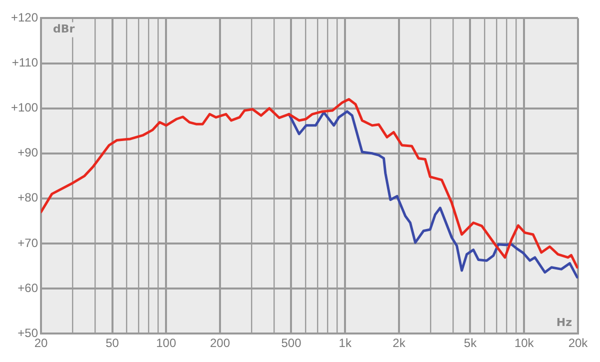  Describe the element at coordinates (564, 322) in the screenshot. I see `x-axis-title: Hz` at that location.